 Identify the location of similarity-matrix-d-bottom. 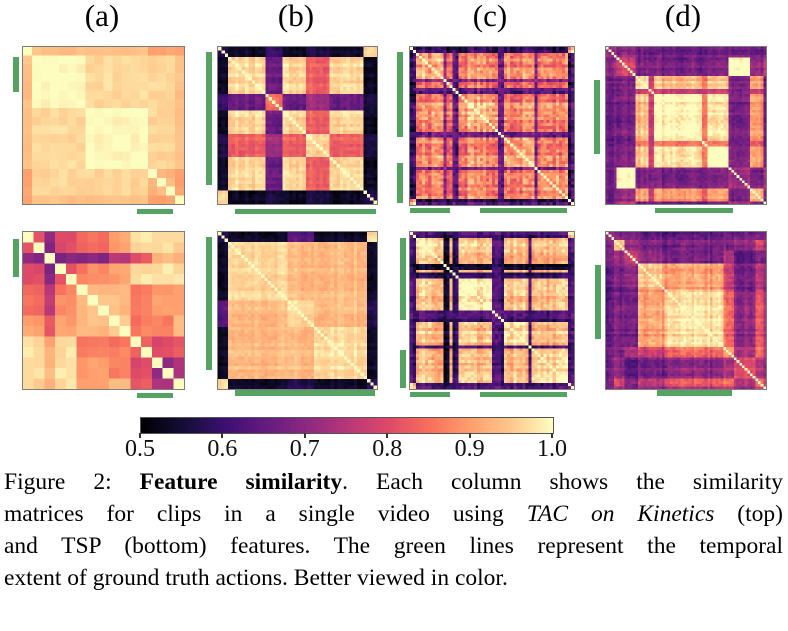
(686, 310).